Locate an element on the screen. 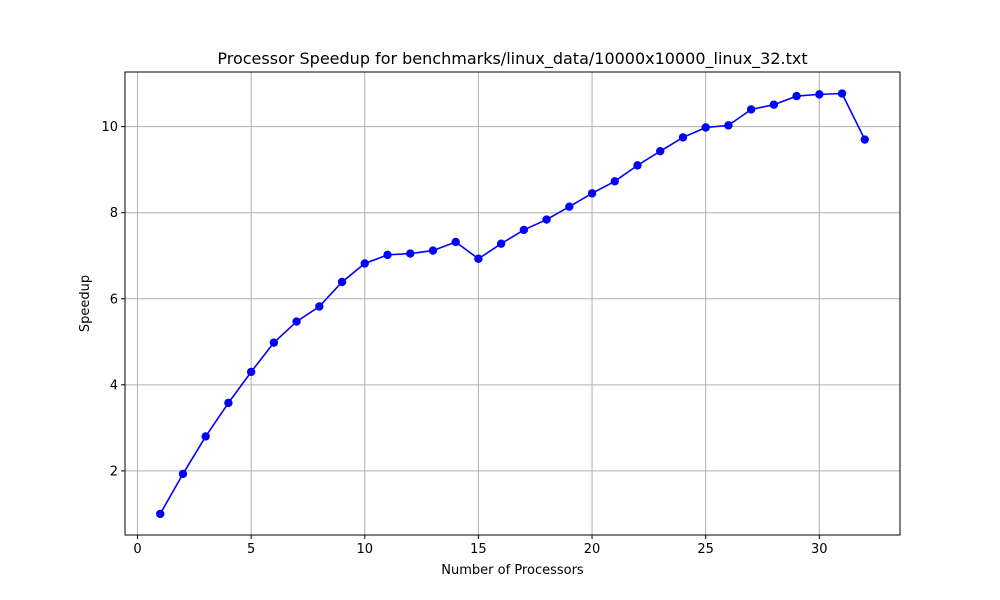 This screenshot has width=1000, height=600. x-axis-ticks: 0 5 10 15 20 25 30 is located at coordinates (480, 546).